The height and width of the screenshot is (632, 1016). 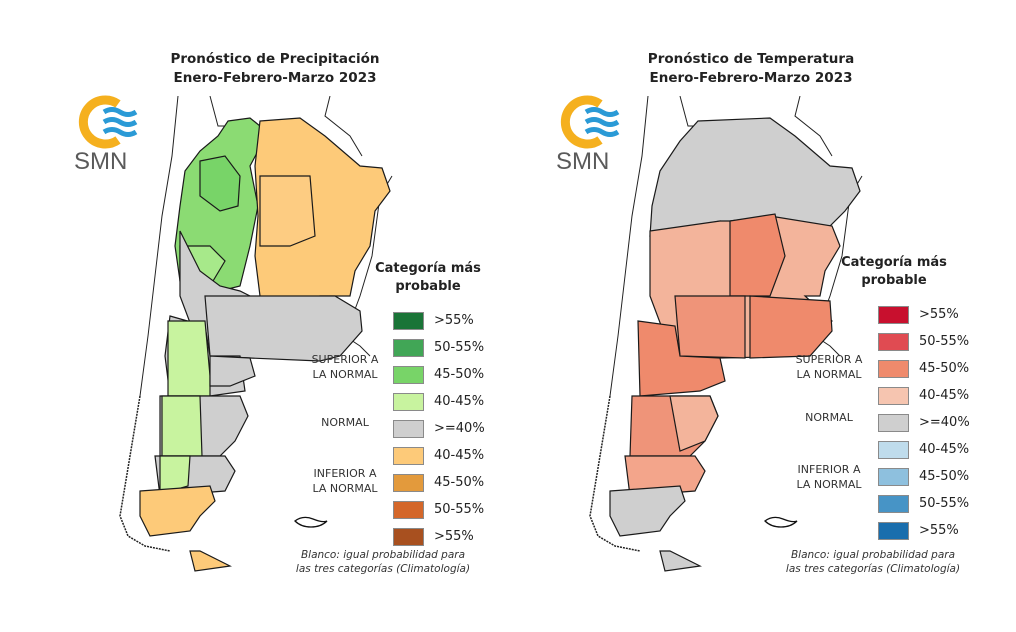 What do you see at coordinates (275, 59) in the screenshot?
I see `title-line-1: Pronóstico de Precipitación` at bounding box center [275, 59].